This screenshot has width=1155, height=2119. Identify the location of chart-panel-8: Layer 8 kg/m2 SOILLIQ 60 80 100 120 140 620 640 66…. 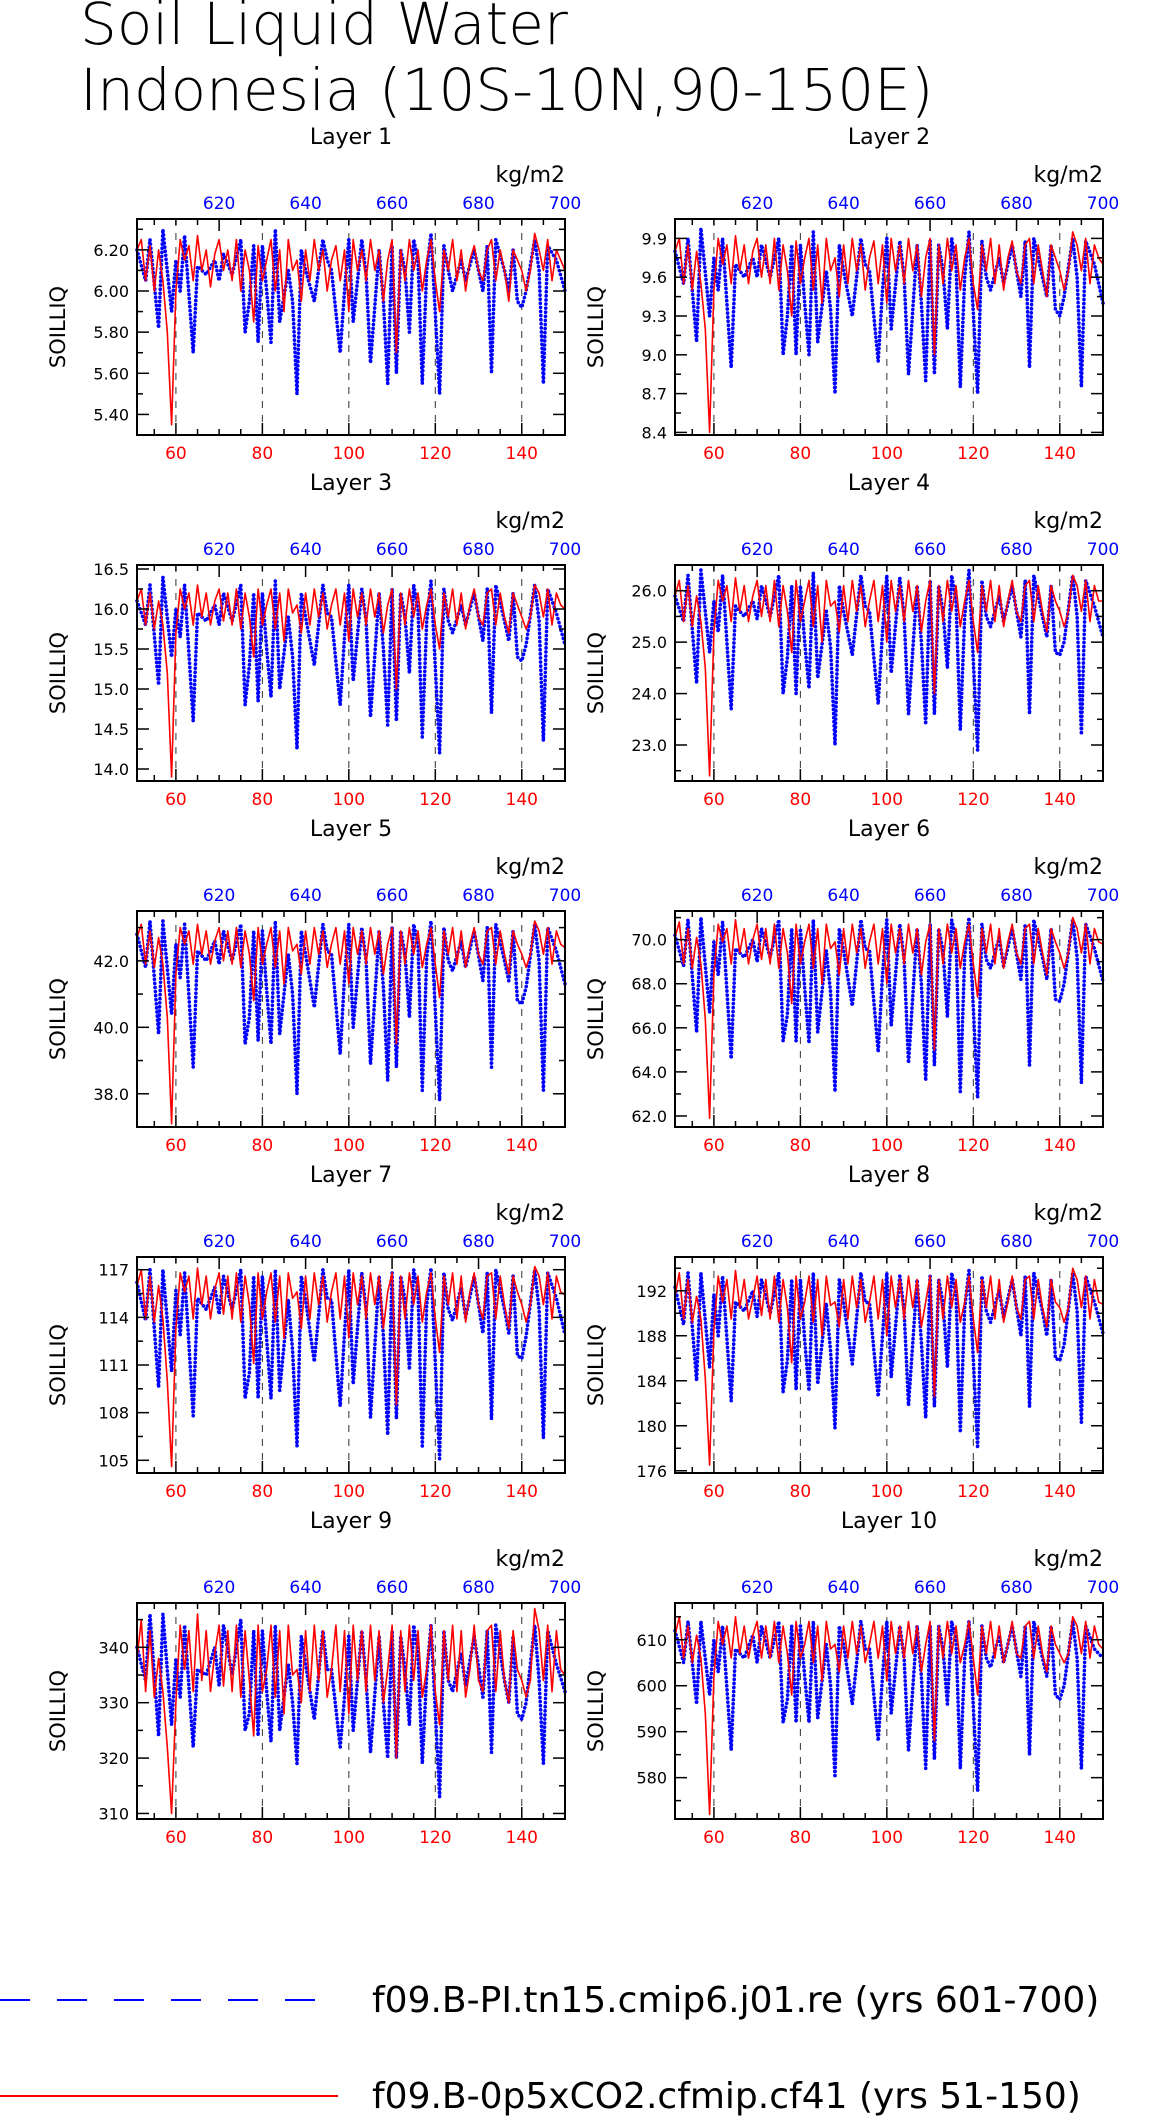
(851, 1332).